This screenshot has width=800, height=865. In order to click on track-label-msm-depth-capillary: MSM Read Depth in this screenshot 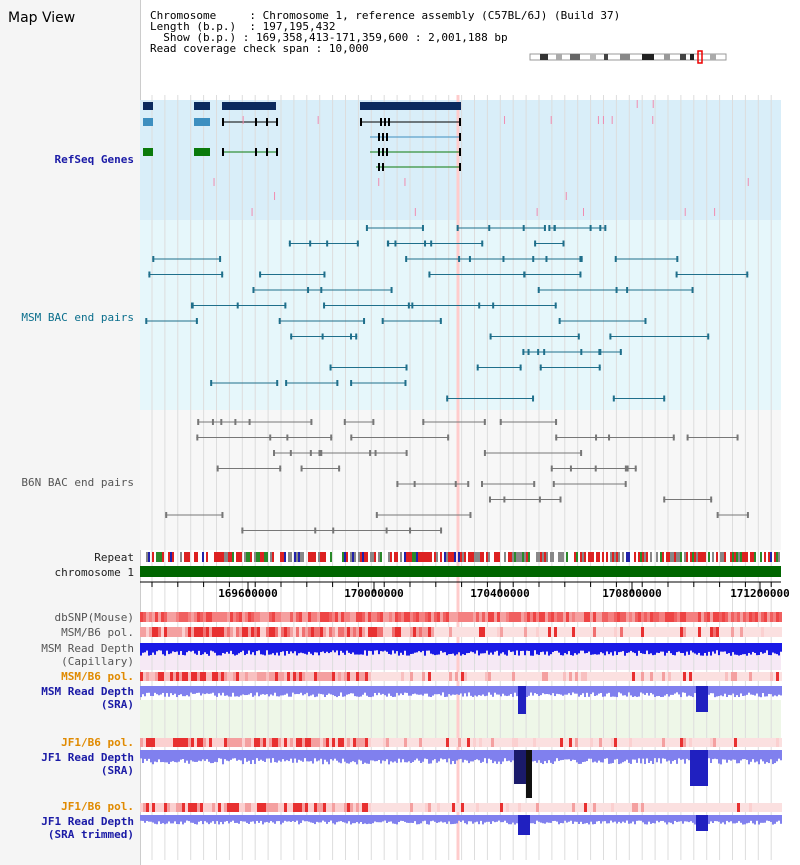, I will do `click(87, 648)`.